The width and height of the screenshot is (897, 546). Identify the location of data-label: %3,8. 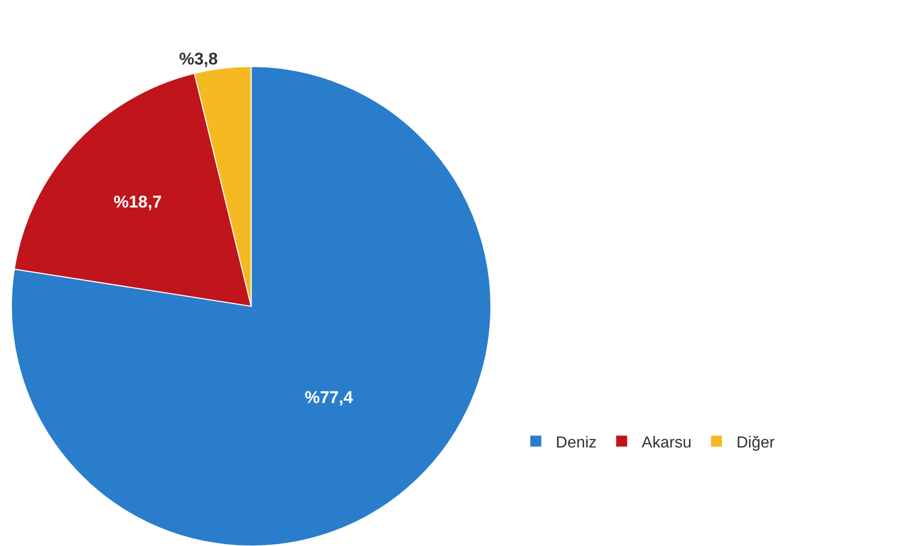
(198, 58).